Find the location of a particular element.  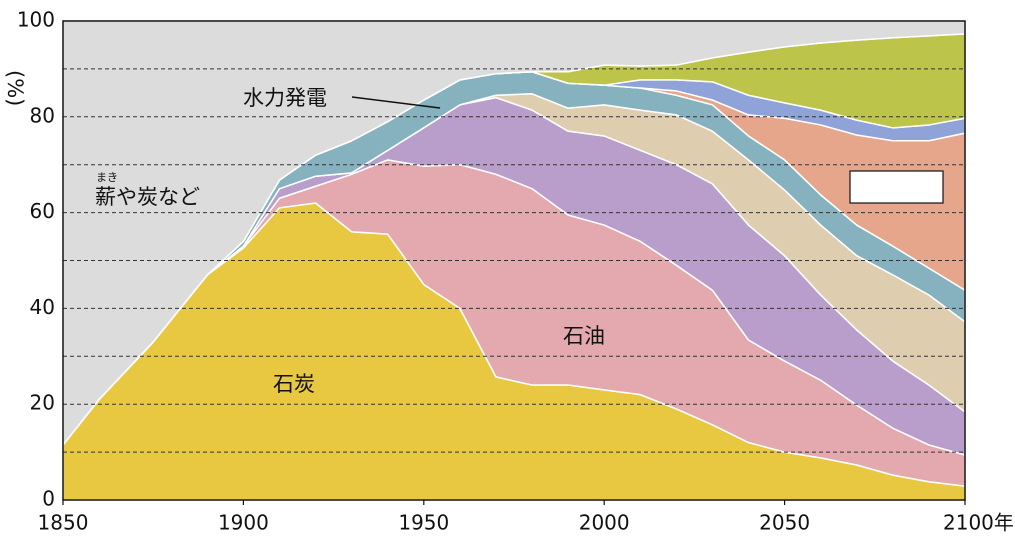

series-label: 石炭 is located at coordinates (294, 384).